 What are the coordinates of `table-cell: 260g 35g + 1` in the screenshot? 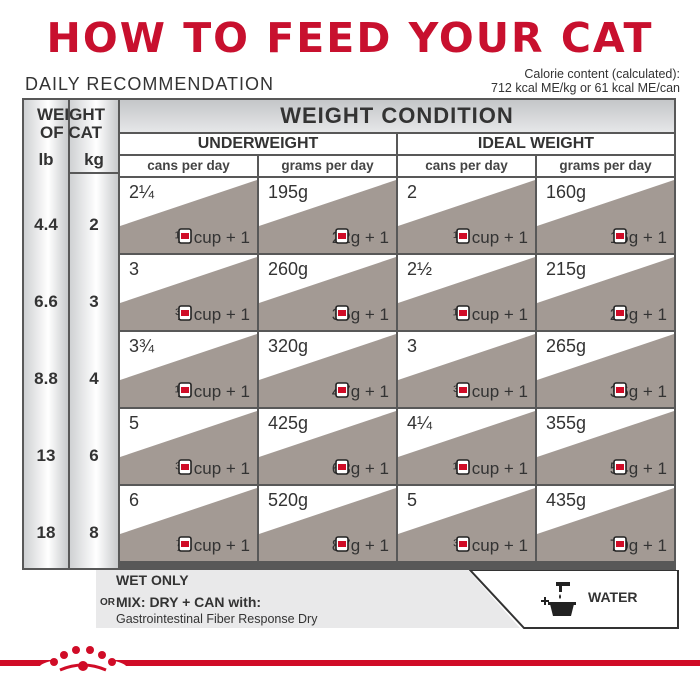 It's located at (327, 292).